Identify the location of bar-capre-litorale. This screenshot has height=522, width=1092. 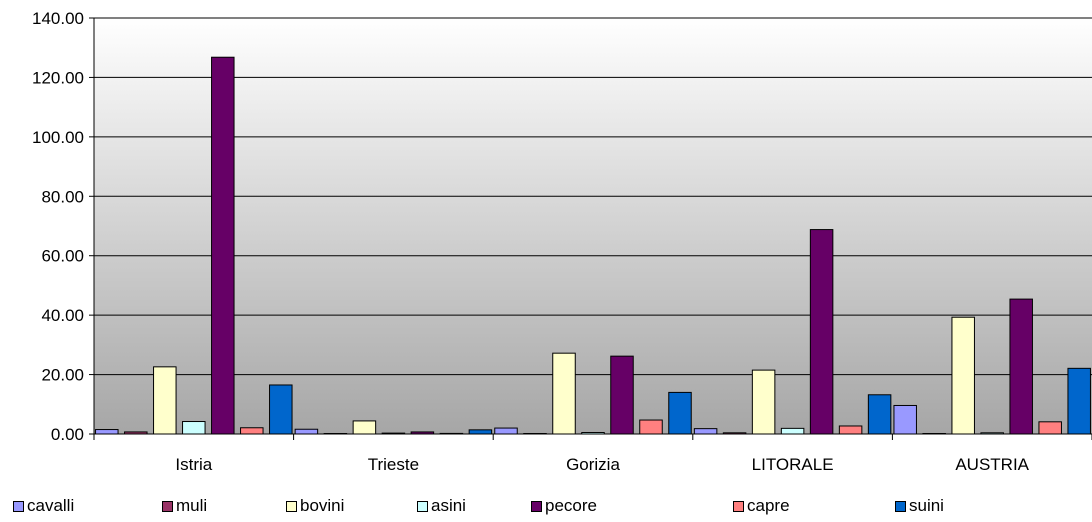
(850, 430).